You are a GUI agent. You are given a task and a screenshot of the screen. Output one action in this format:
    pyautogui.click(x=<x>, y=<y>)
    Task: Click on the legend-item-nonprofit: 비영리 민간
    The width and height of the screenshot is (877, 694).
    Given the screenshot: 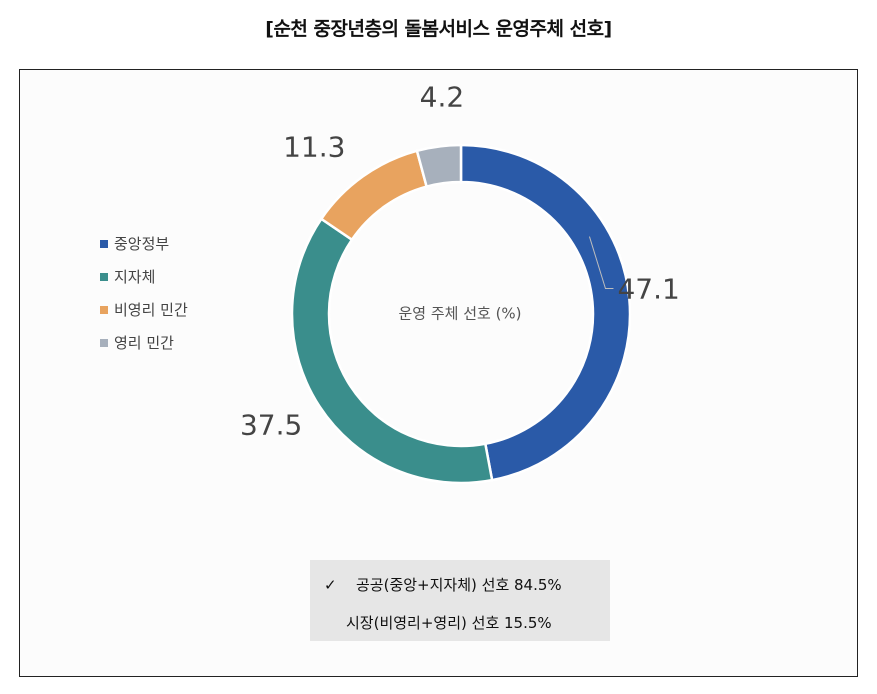 What is the action you would take?
    pyautogui.click(x=144, y=309)
    